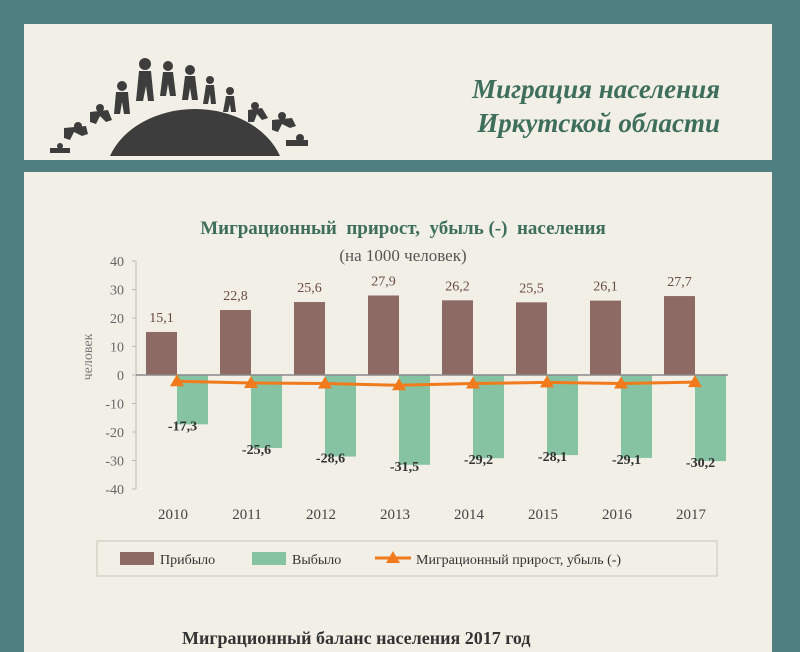 The height and width of the screenshot is (652, 800). Describe the element at coordinates (543, 515) in the screenshot. I see `x-tick-label: 2015` at that location.